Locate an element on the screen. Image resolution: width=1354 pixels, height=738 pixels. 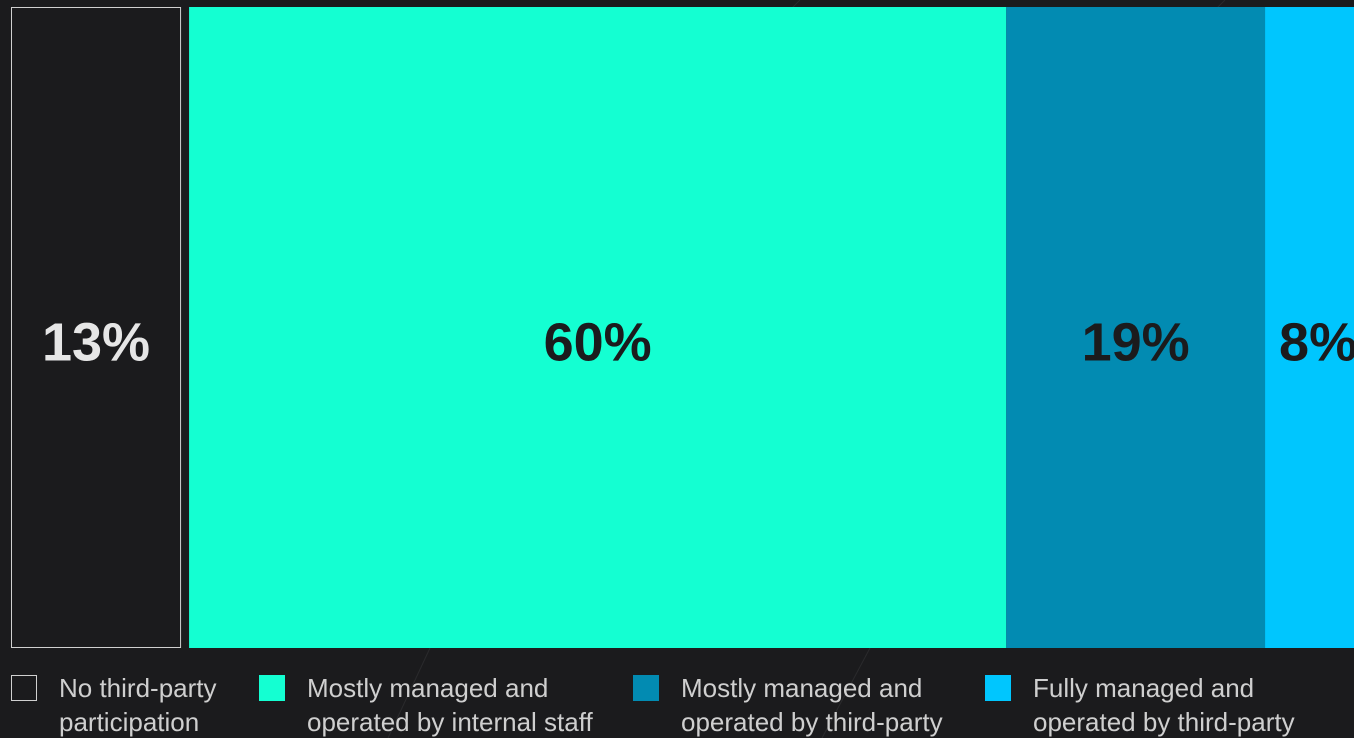
legend-label-line2: operated by internal staff is located at coordinates (450, 722).